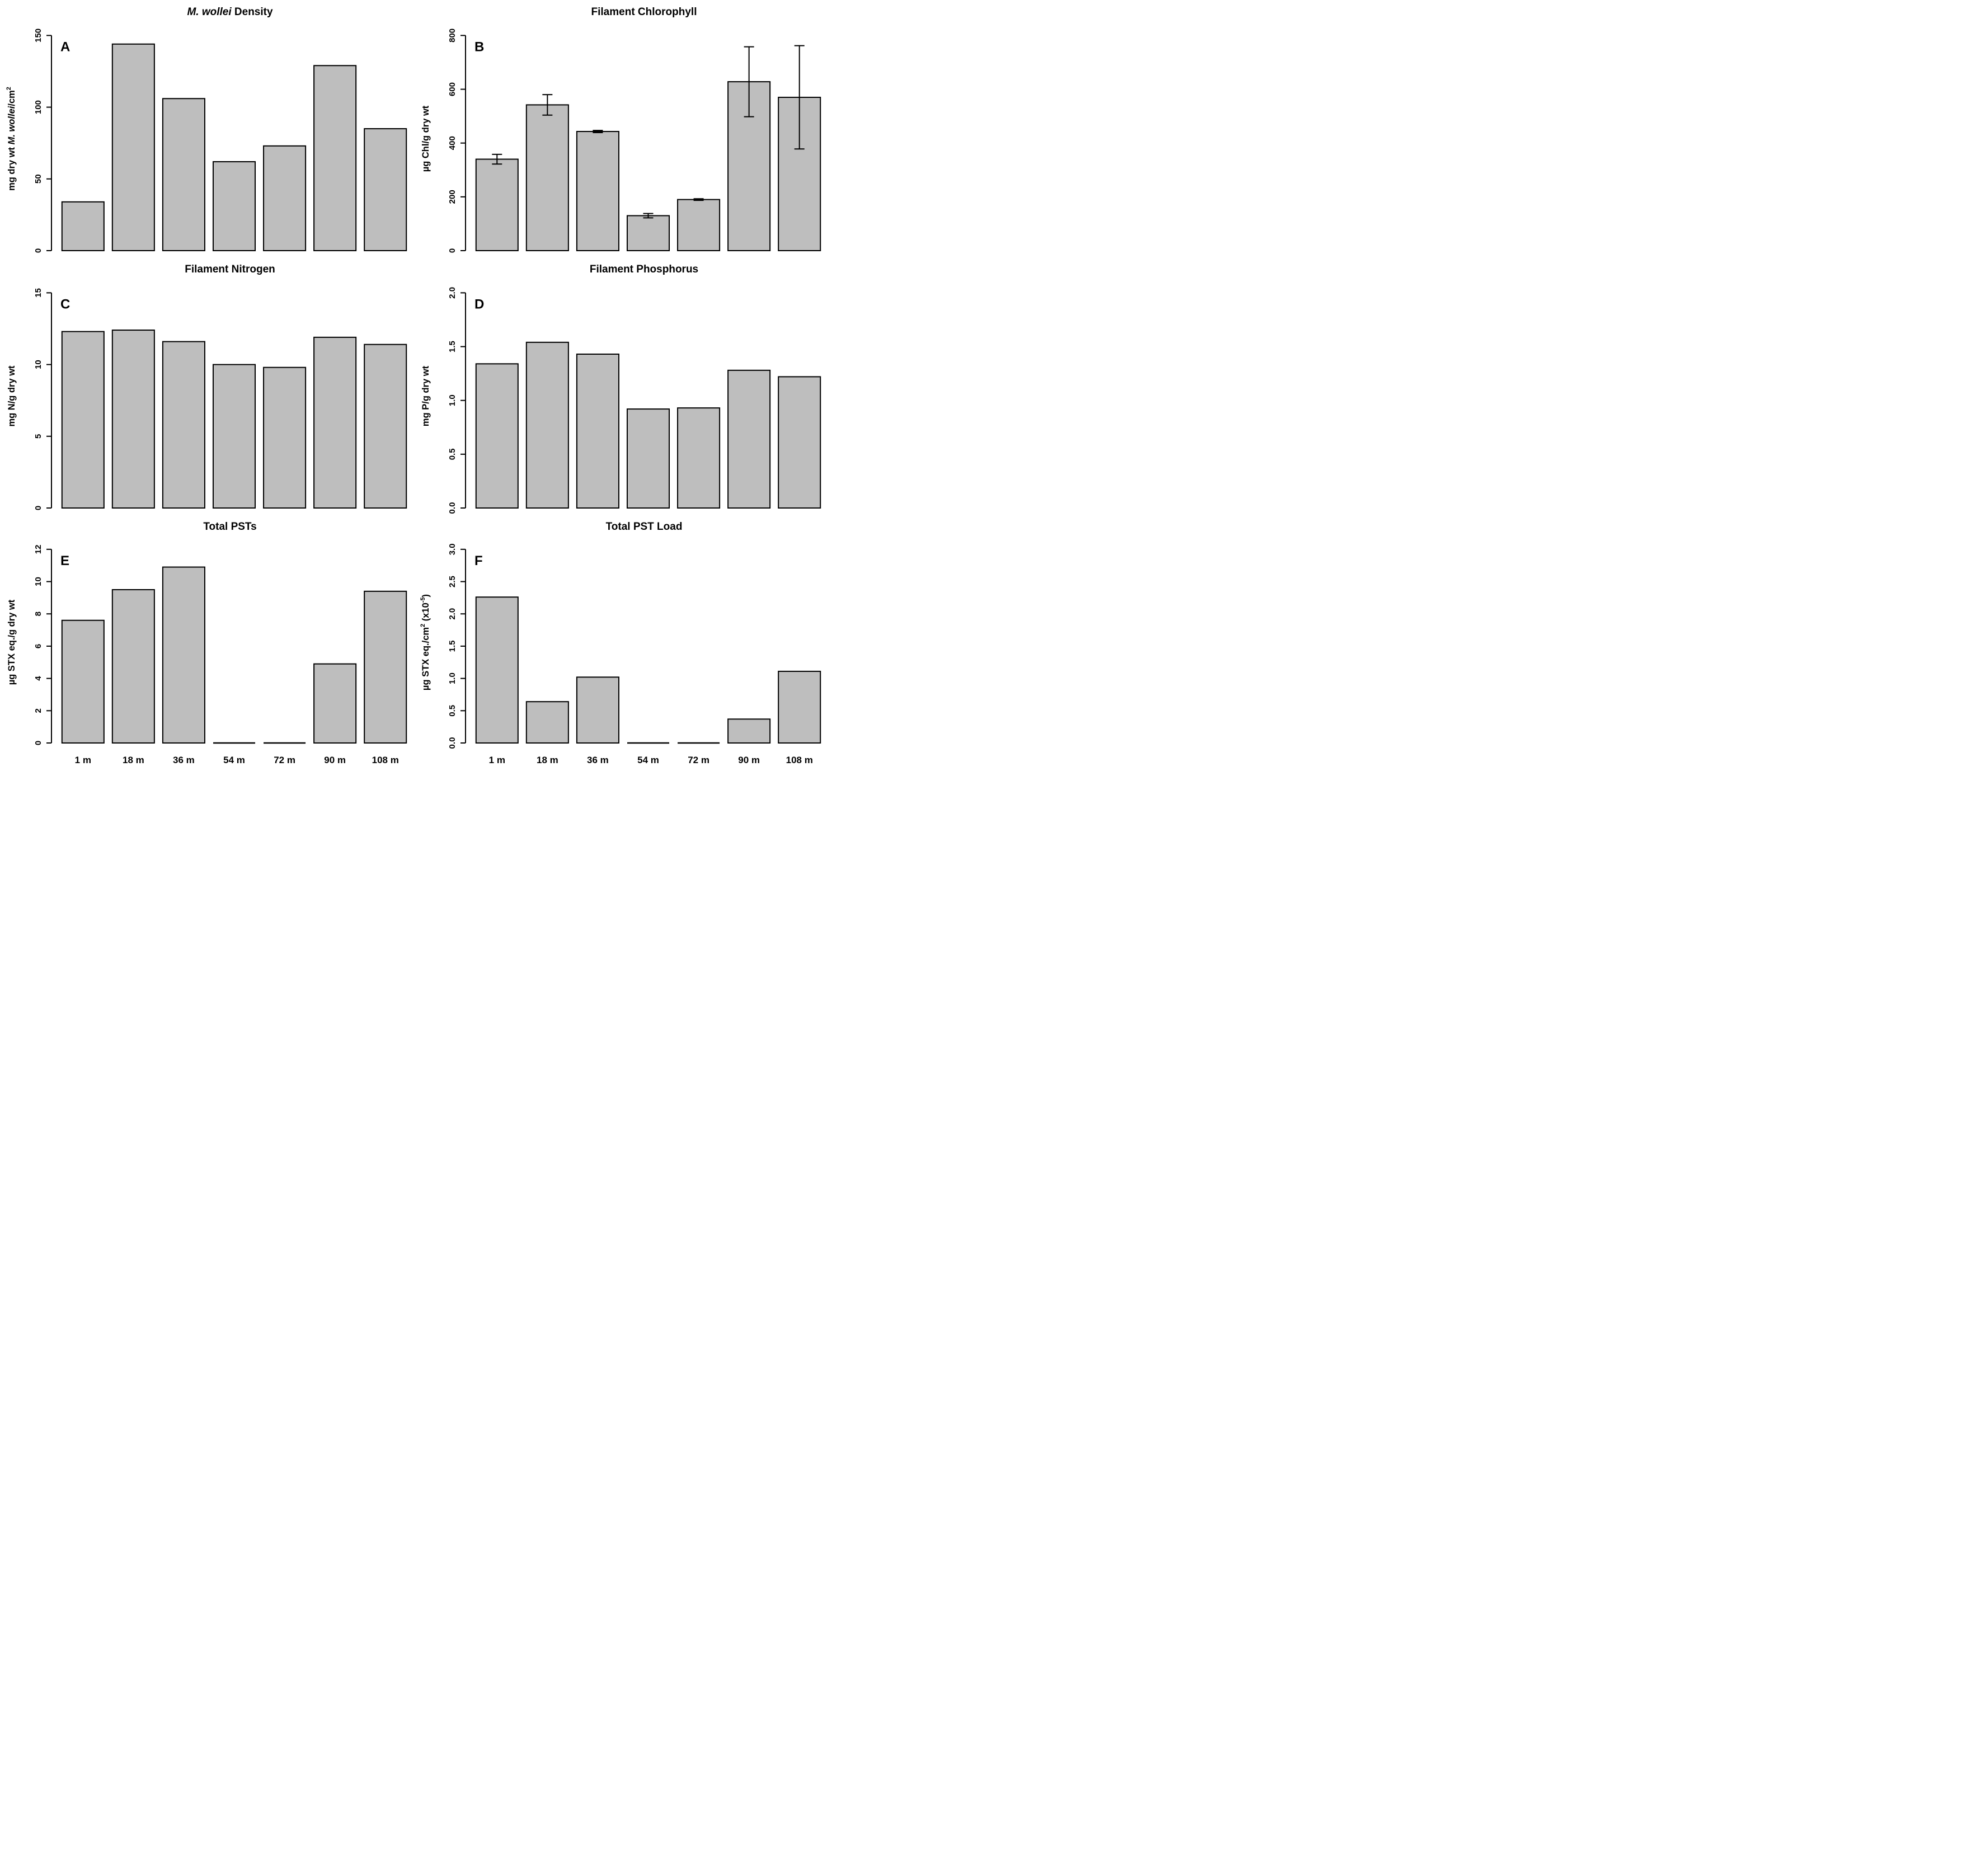  What do you see at coordinates (452, 347) in the screenshot?
I see `y-tick-label-3: 1.5` at bounding box center [452, 347].